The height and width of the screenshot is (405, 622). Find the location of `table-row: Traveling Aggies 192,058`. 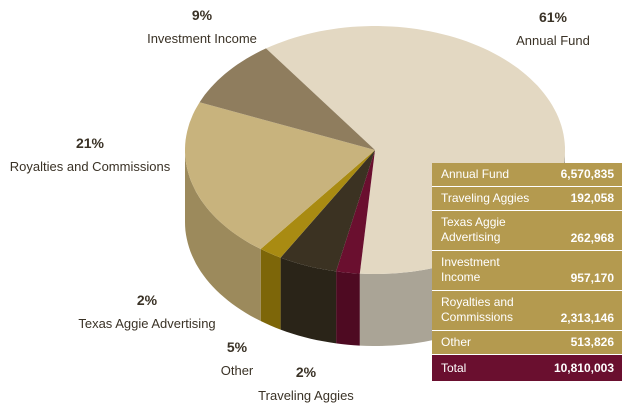

table-row: Traveling Aggies 192,058 is located at coordinates (527, 199).